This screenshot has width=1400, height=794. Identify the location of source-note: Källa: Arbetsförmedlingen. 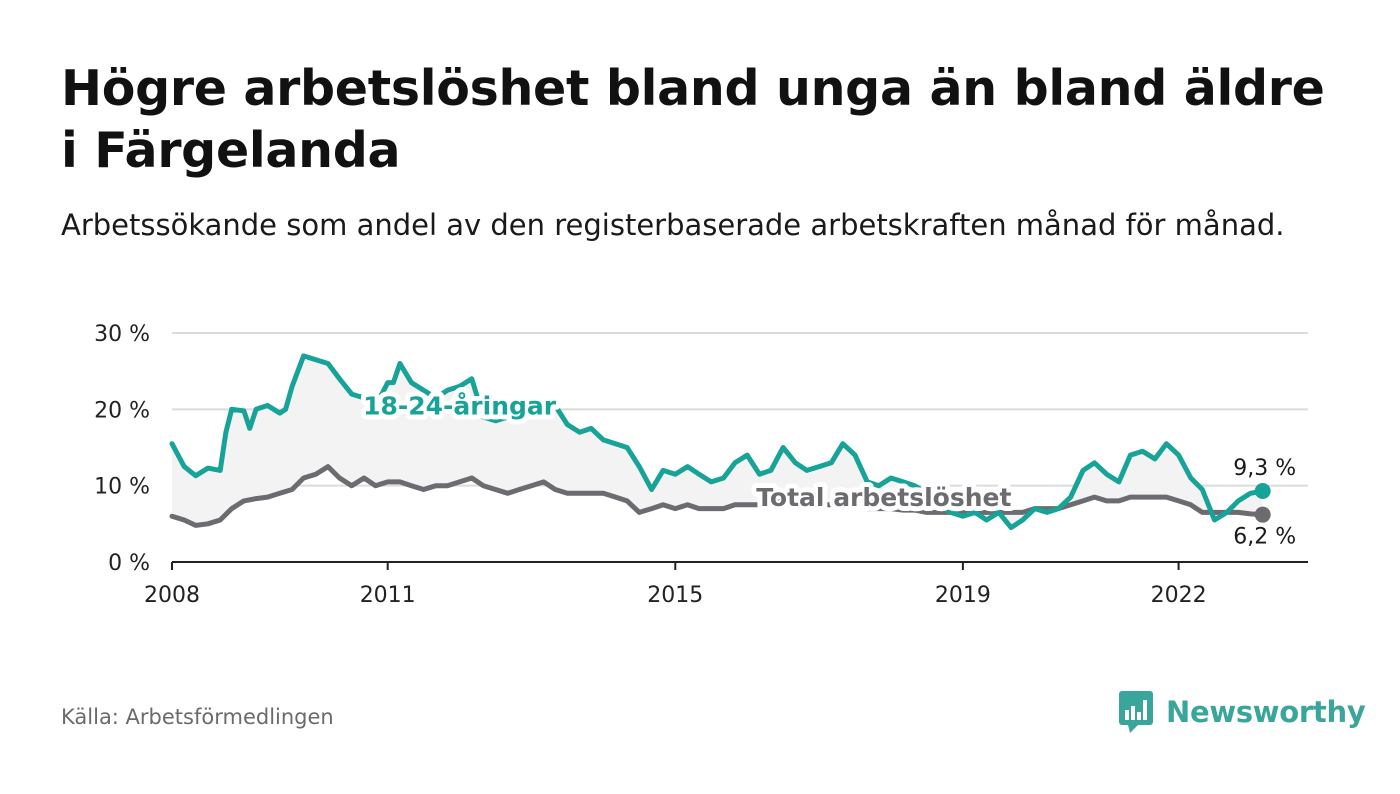
(197, 717).